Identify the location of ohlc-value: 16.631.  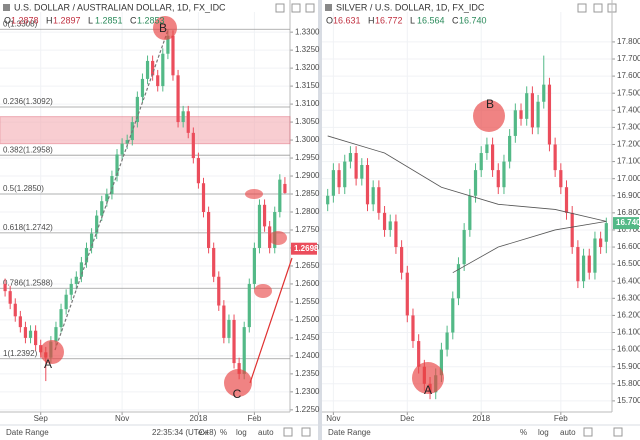
(347, 20).